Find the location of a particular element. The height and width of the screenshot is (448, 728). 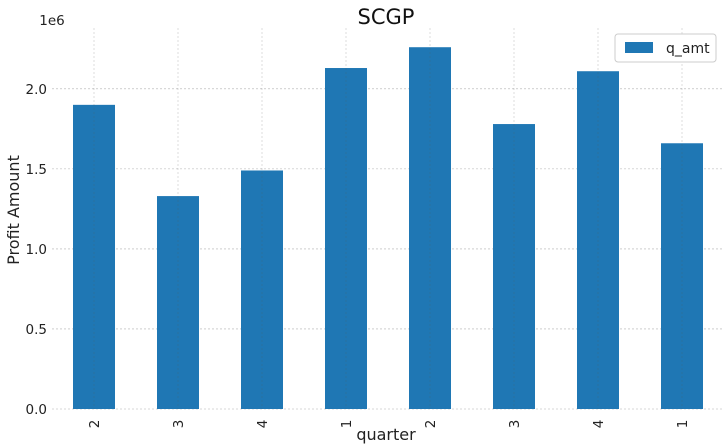

y-multiplier-label: 1e6 is located at coordinates (51, 21).